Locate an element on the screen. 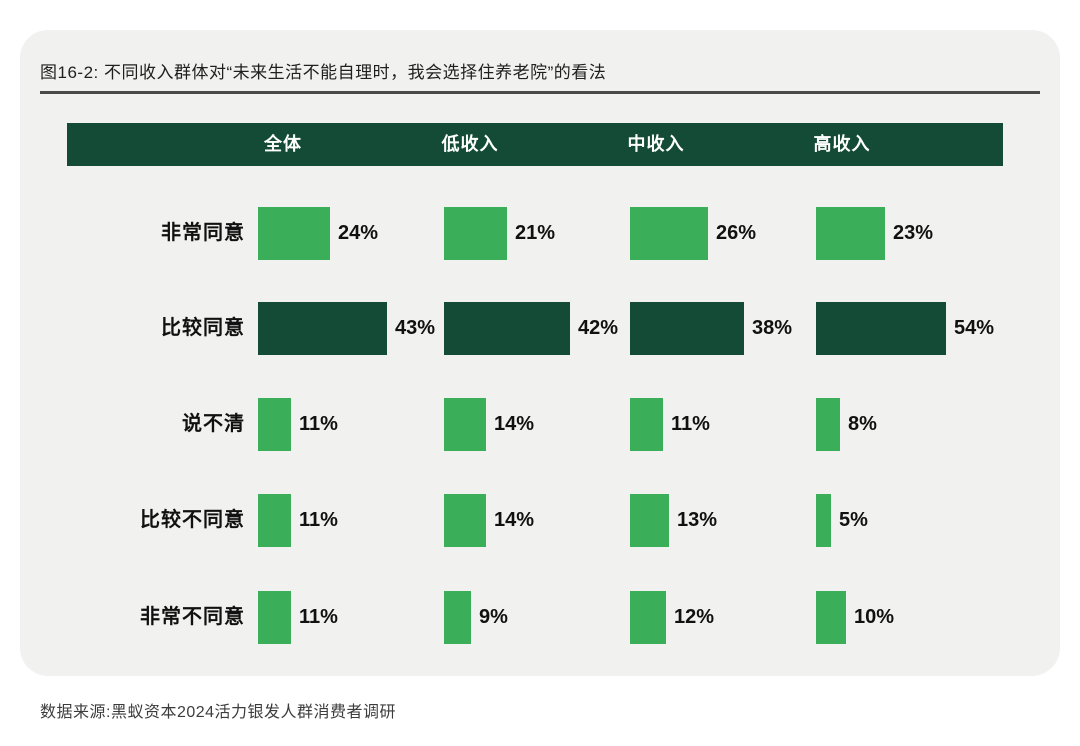 Image resolution: width=1080 pixels, height=746 pixels. bar-cell: 54% is located at coordinates (905, 328).